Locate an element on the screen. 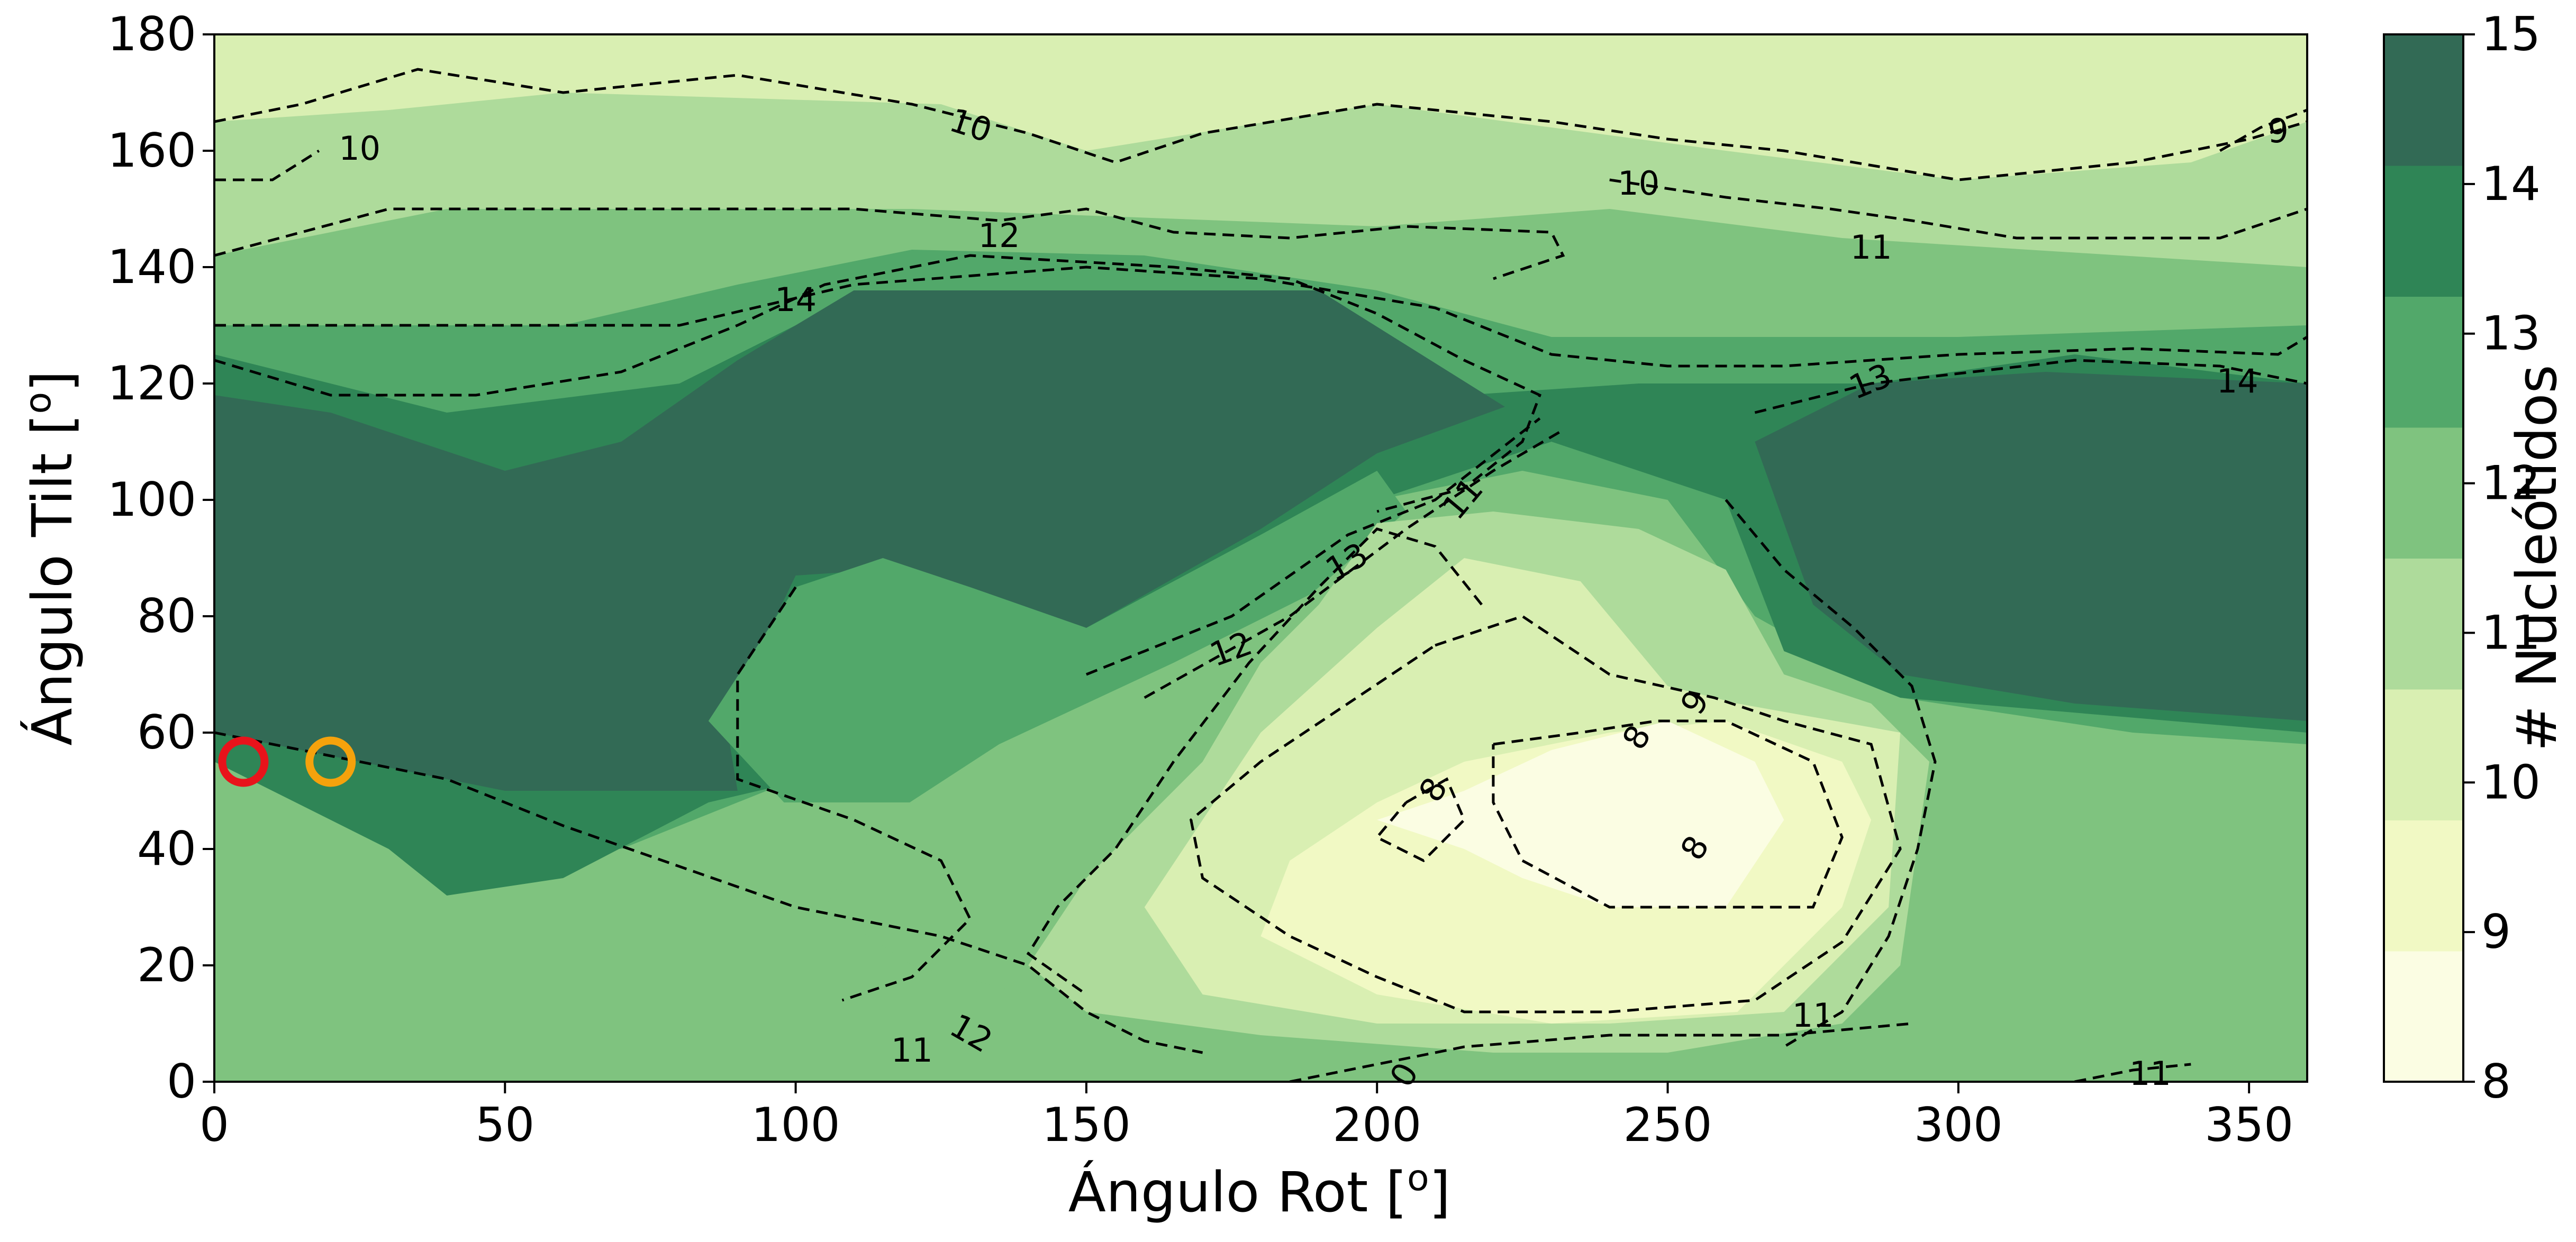 The height and width of the screenshot is (1242, 2576). x-tick-label: 150 is located at coordinates (1086, 1125).